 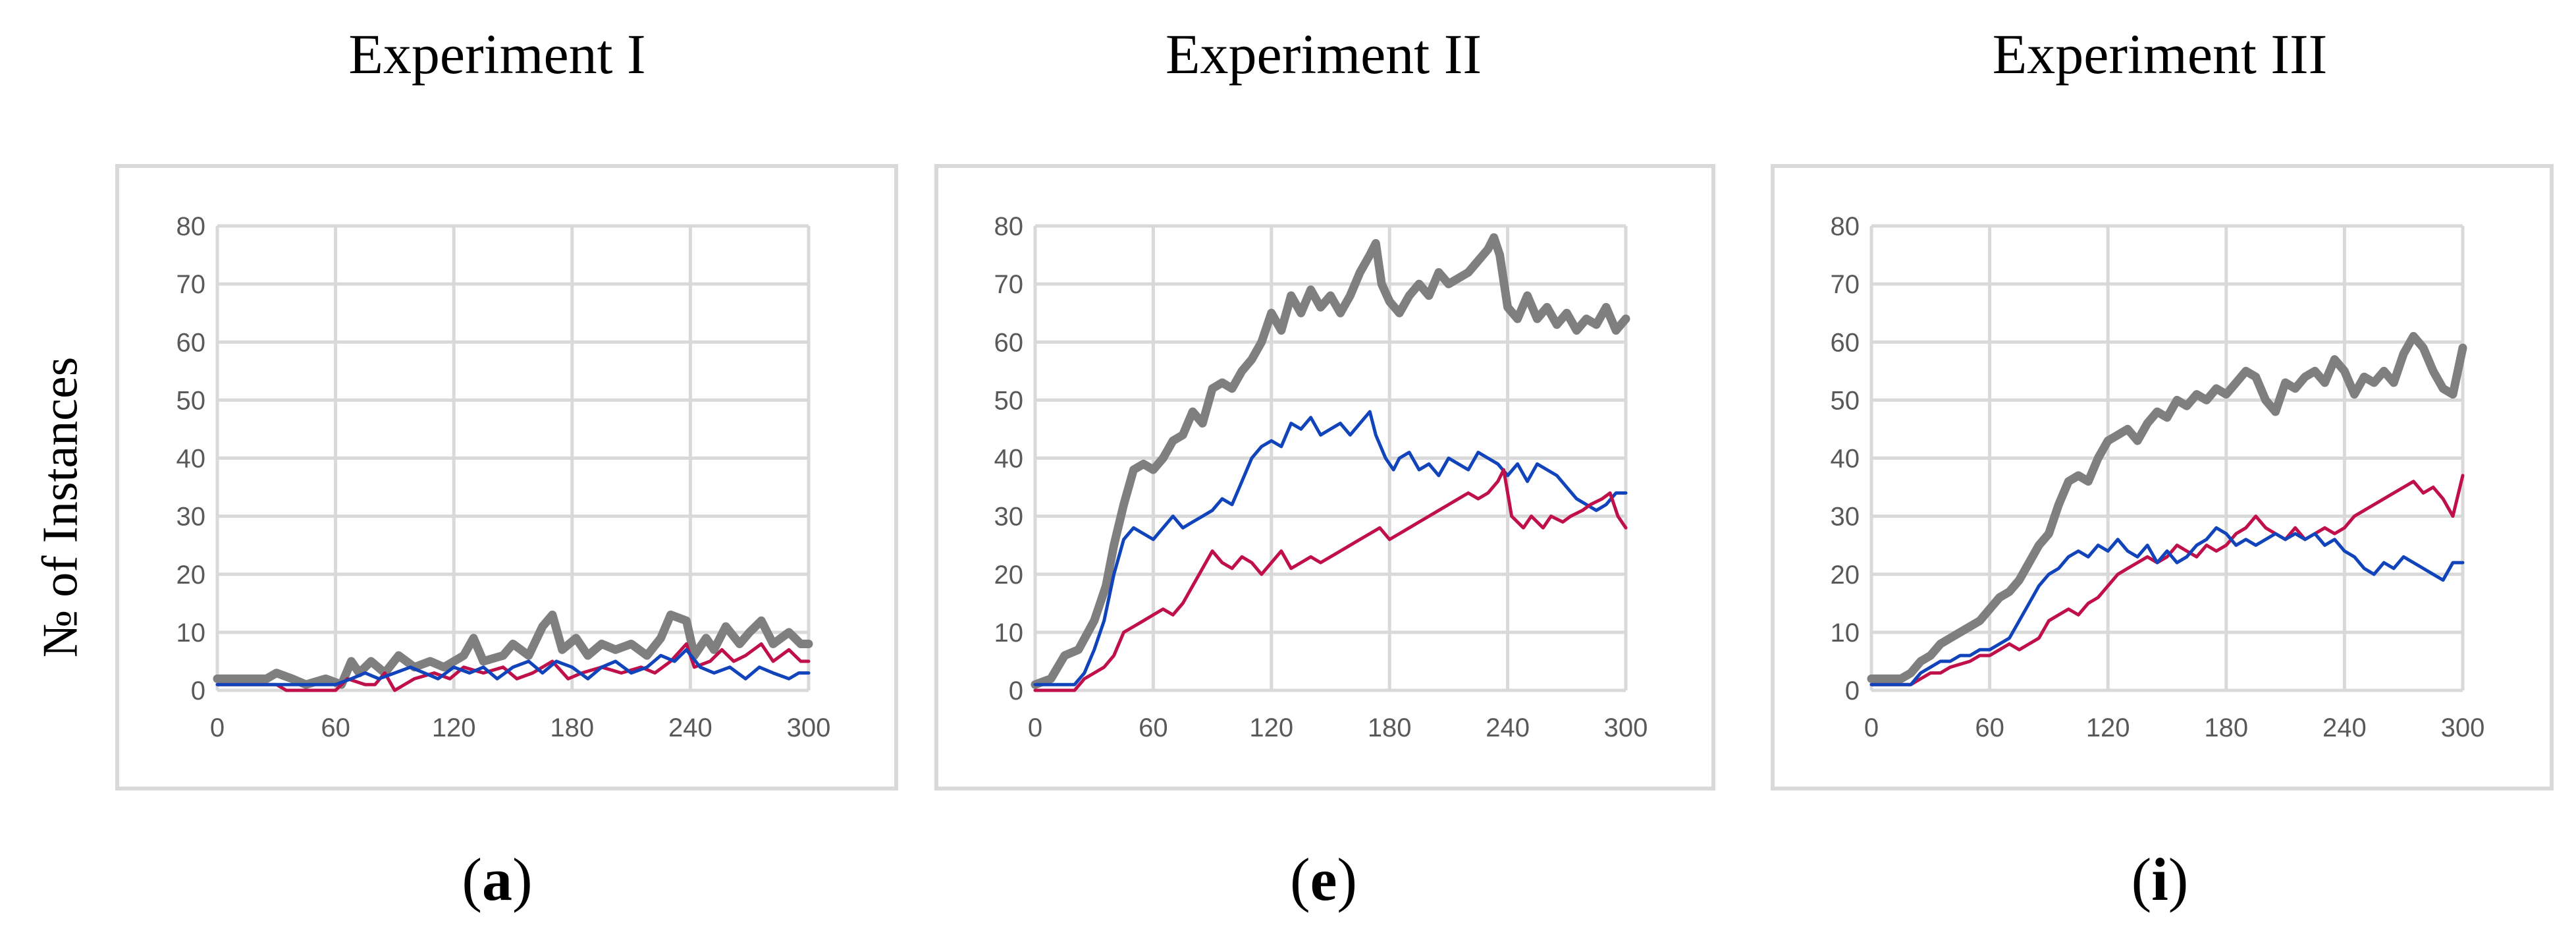 What do you see at coordinates (1845, 284) in the screenshot?
I see `y-tick-label-i-70: 70` at bounding box center [1845, 284].